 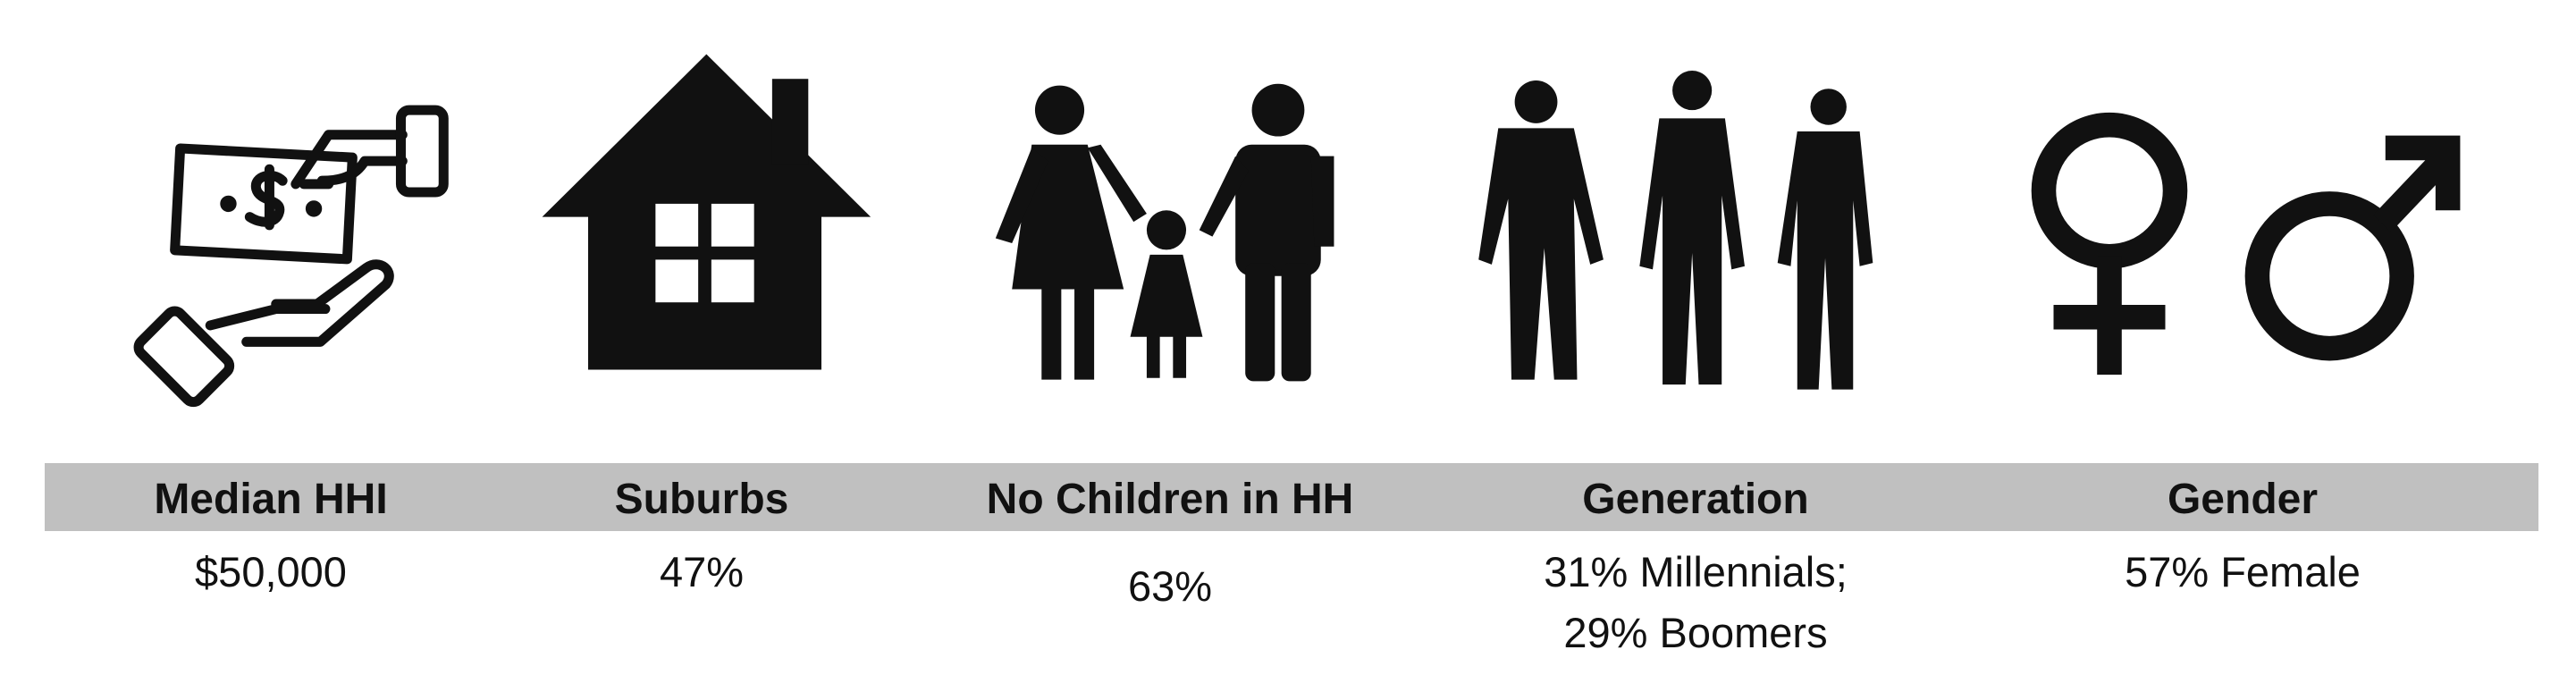 I want to click on header-band, so click(x=1291, y=497).